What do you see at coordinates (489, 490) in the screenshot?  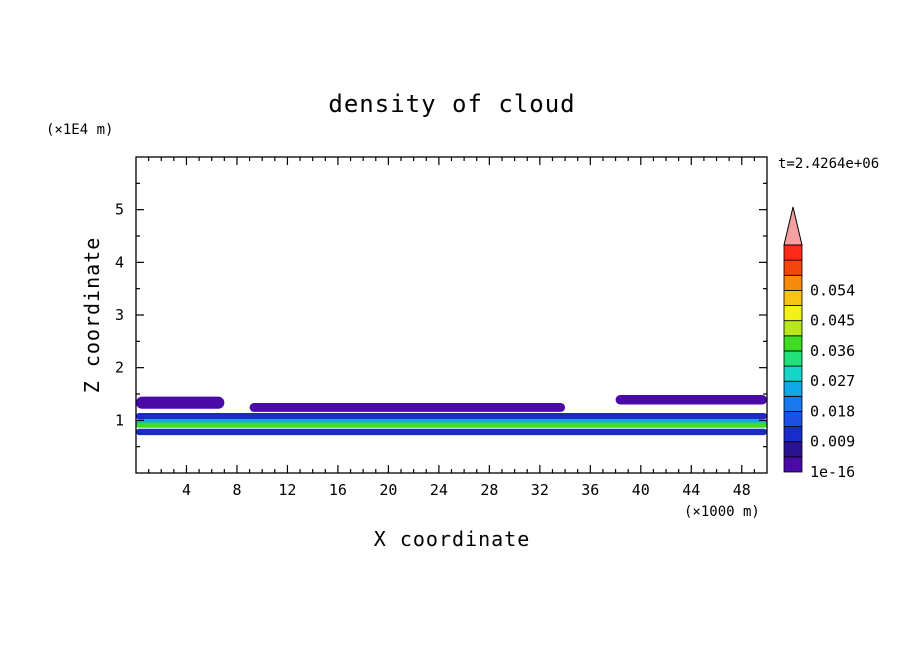 I see `x-tick-label: 28` at bounding box center [489, 490].